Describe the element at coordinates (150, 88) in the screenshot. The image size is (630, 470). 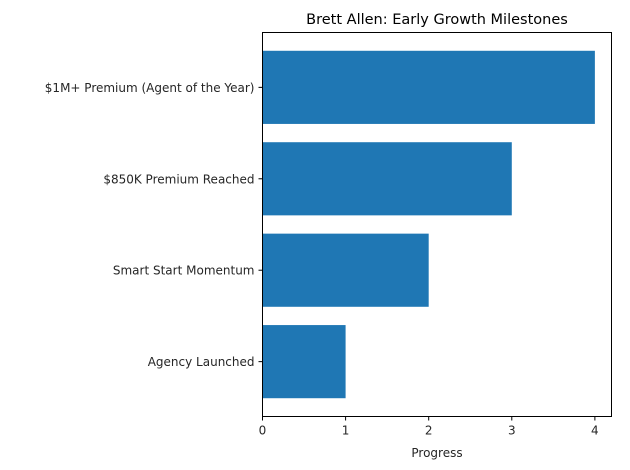
I see `y-tick-label: $1M+ Premium (Agent of the Year)` at that location.